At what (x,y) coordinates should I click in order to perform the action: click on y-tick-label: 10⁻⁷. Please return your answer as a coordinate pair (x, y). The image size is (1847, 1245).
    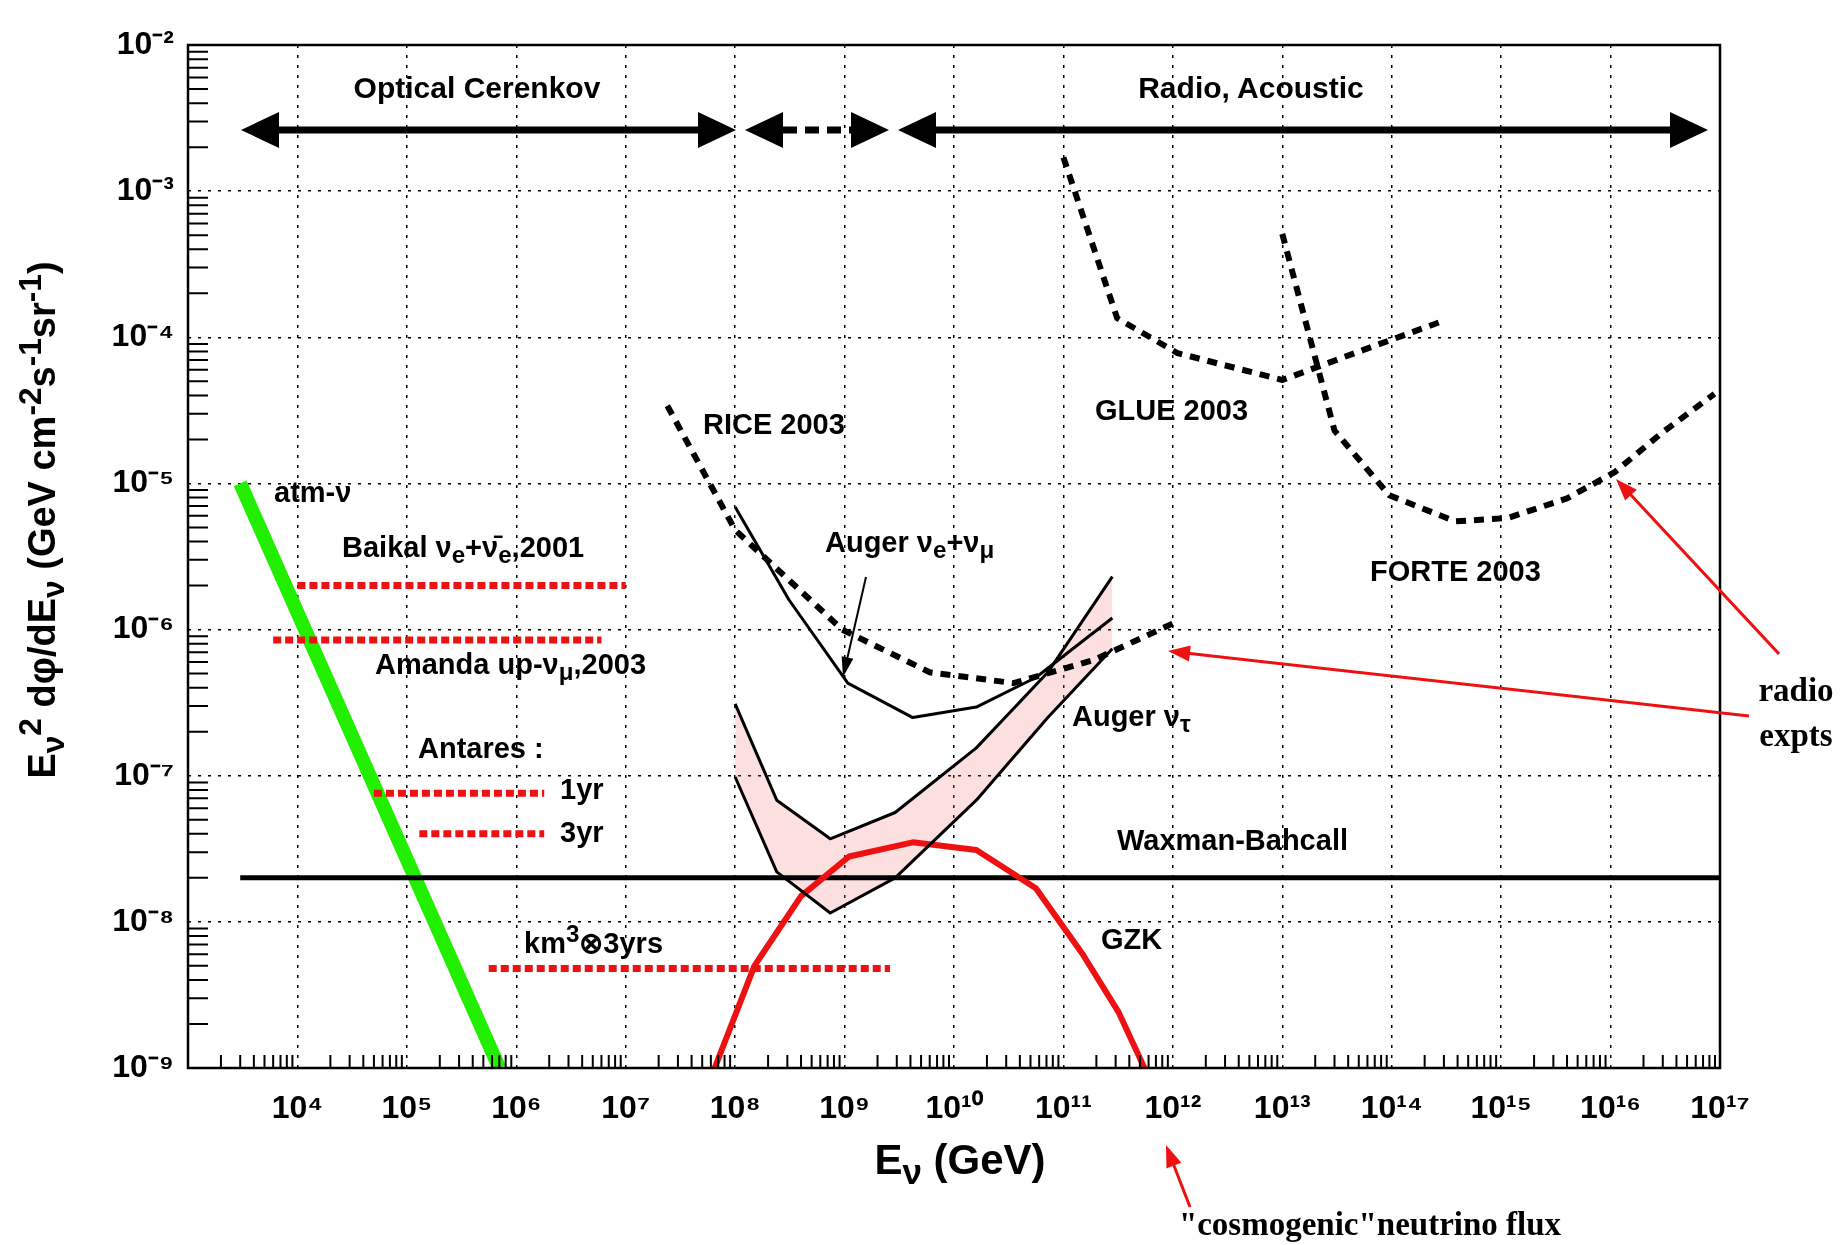
    Looking at the image, I should click on (144, 773).